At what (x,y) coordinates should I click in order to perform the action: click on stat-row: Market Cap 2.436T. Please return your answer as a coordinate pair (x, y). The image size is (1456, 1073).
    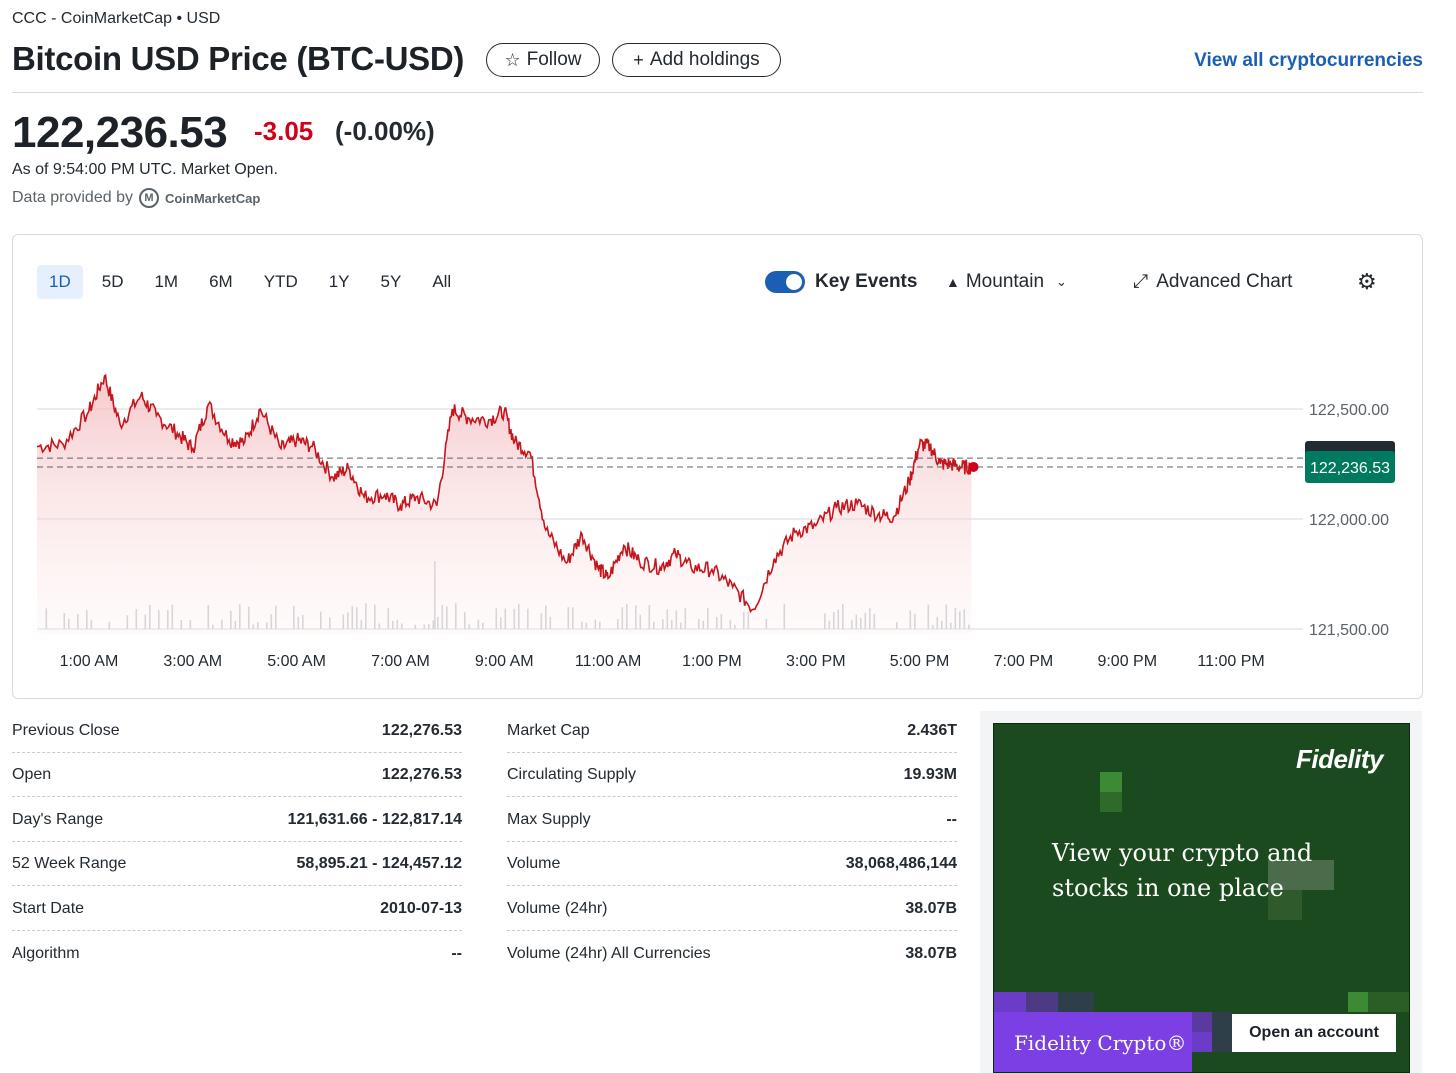
    Looking at the image, I should click on (732, 730).